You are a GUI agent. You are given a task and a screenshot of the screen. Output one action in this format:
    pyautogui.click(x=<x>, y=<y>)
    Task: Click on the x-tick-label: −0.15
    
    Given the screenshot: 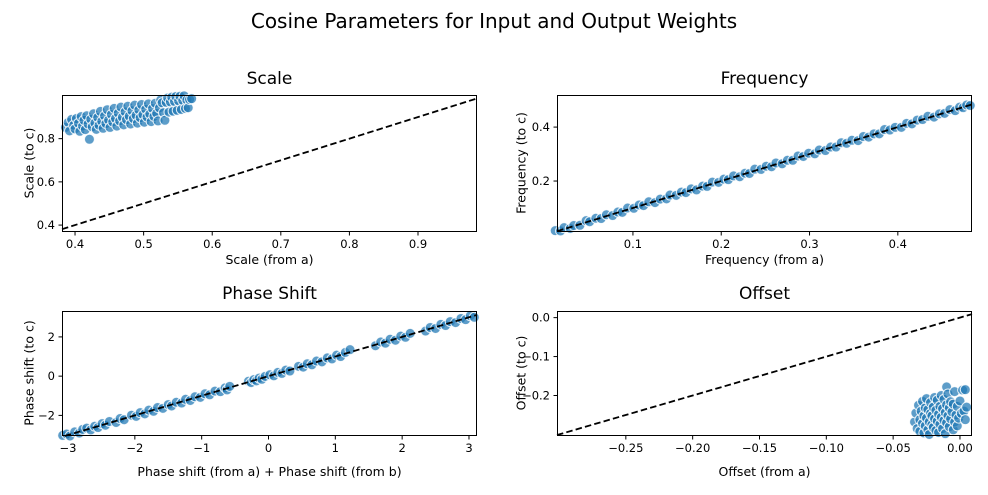 What is the action you would take?
    pyautogui.click(x=759, y=448)
    